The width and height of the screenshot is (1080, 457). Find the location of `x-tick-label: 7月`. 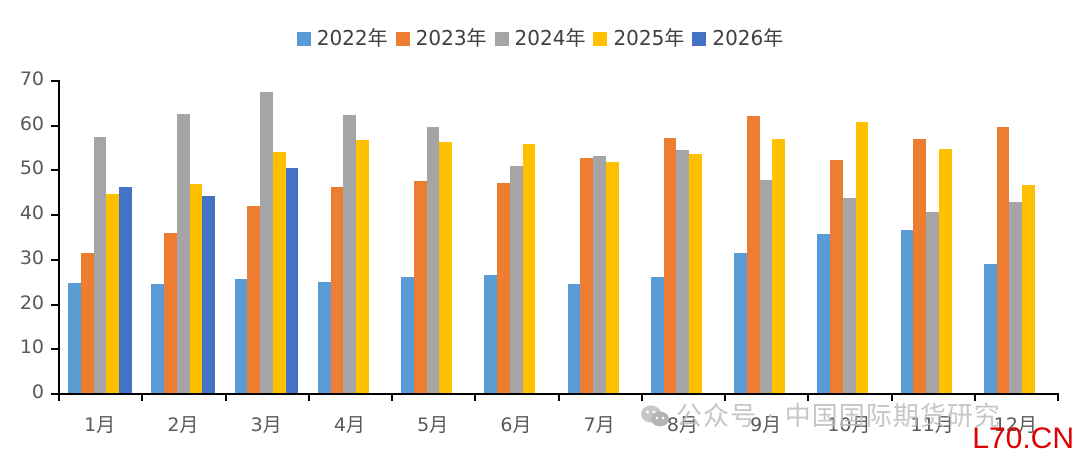

x-tick-label: 7月 is located at coordinates (599, 425).